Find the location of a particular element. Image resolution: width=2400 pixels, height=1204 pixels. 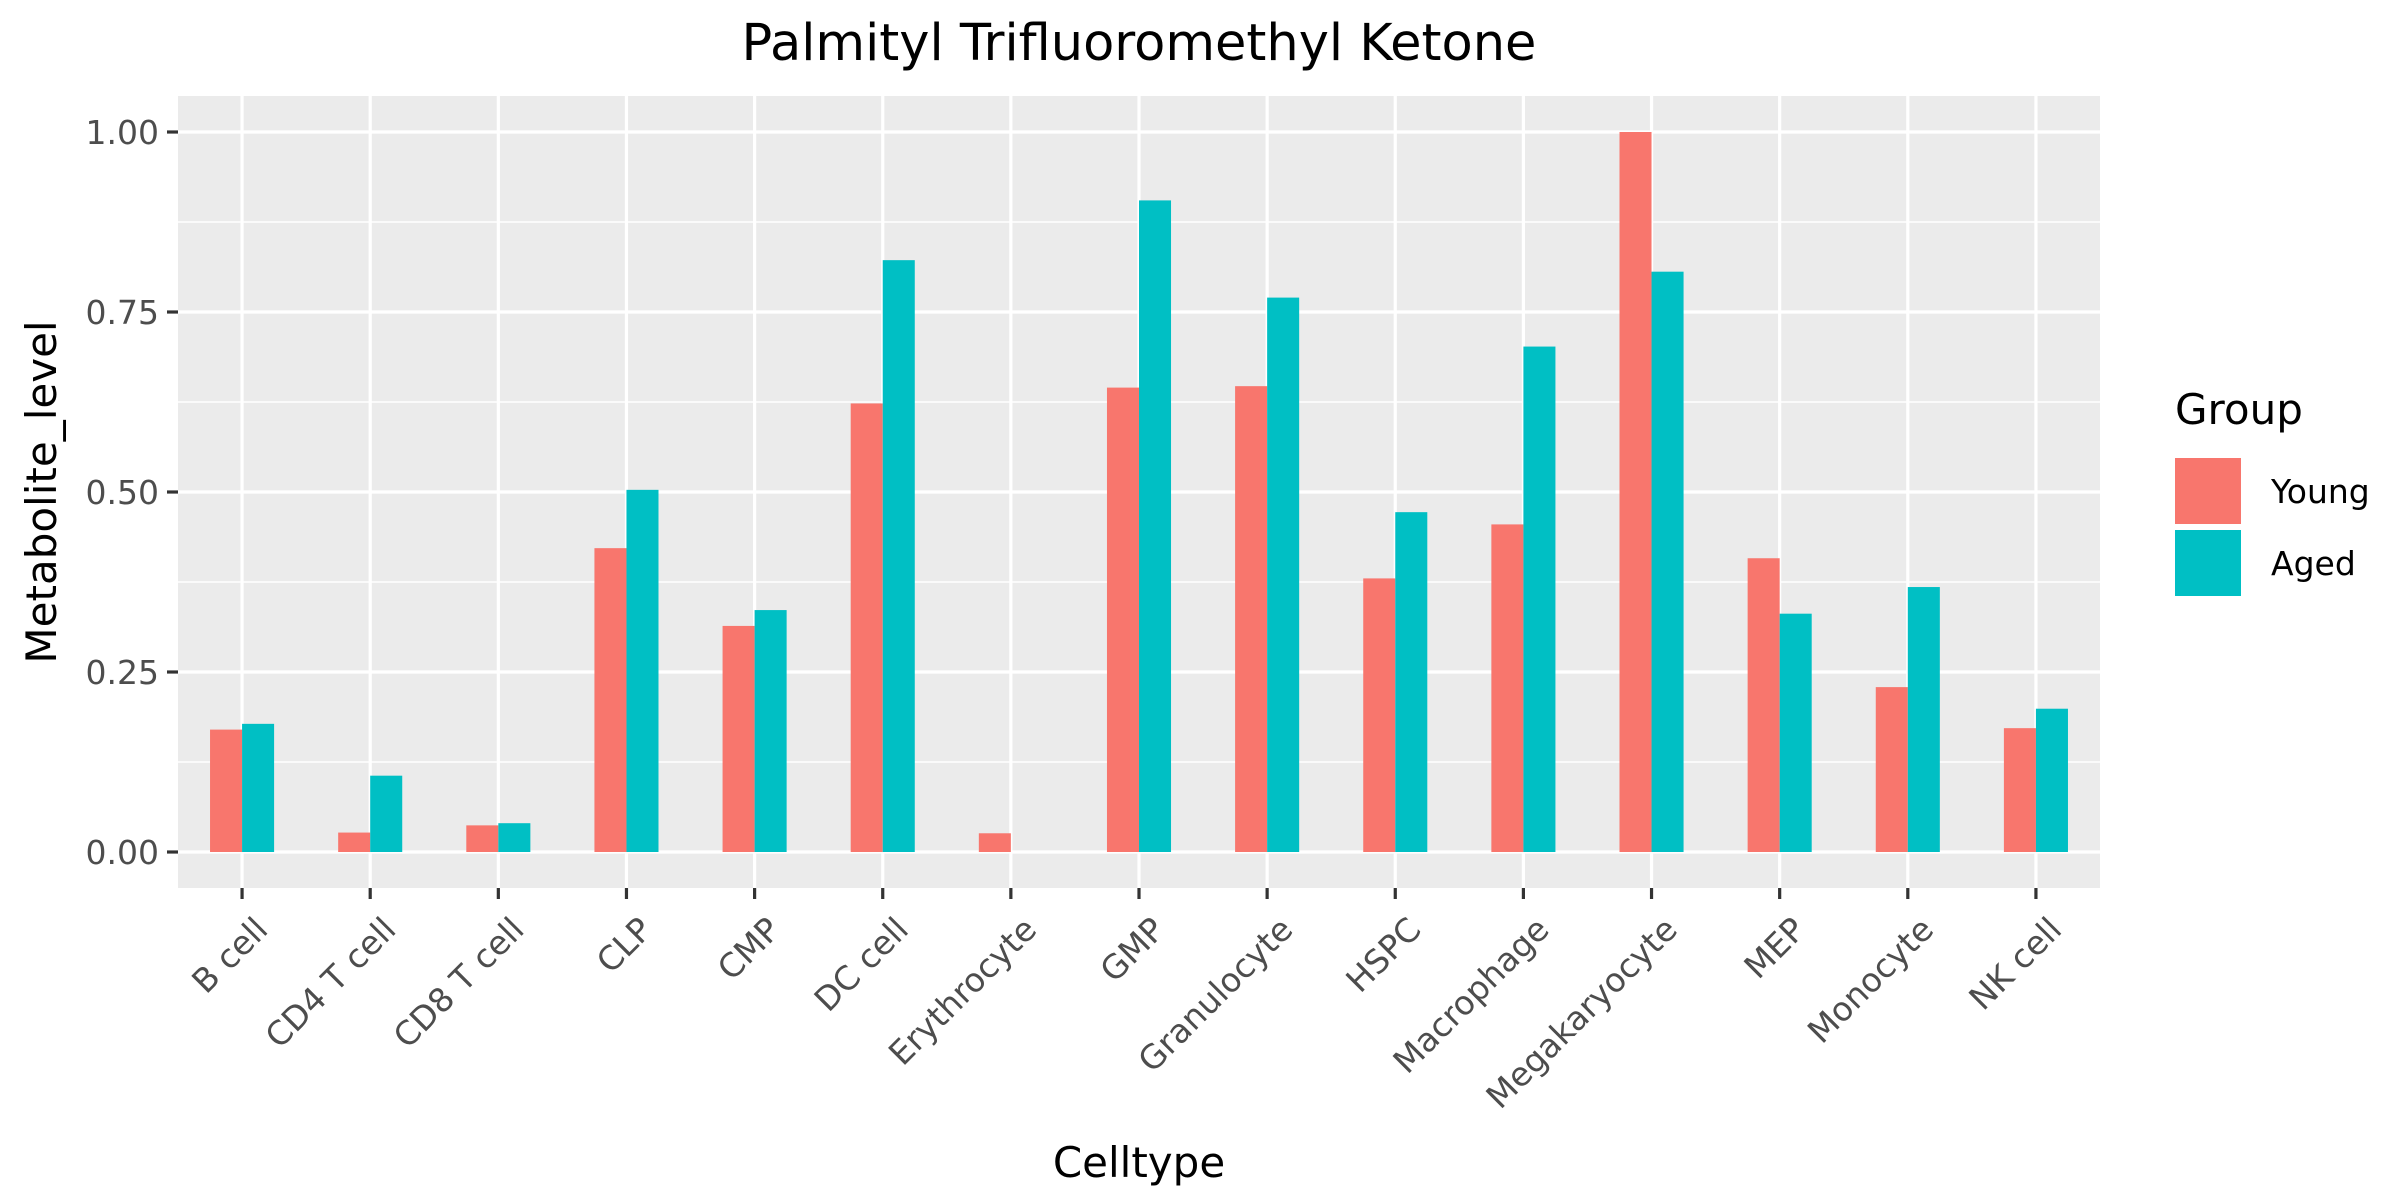

legend-key-aged is located at coordinates (2208, 563).